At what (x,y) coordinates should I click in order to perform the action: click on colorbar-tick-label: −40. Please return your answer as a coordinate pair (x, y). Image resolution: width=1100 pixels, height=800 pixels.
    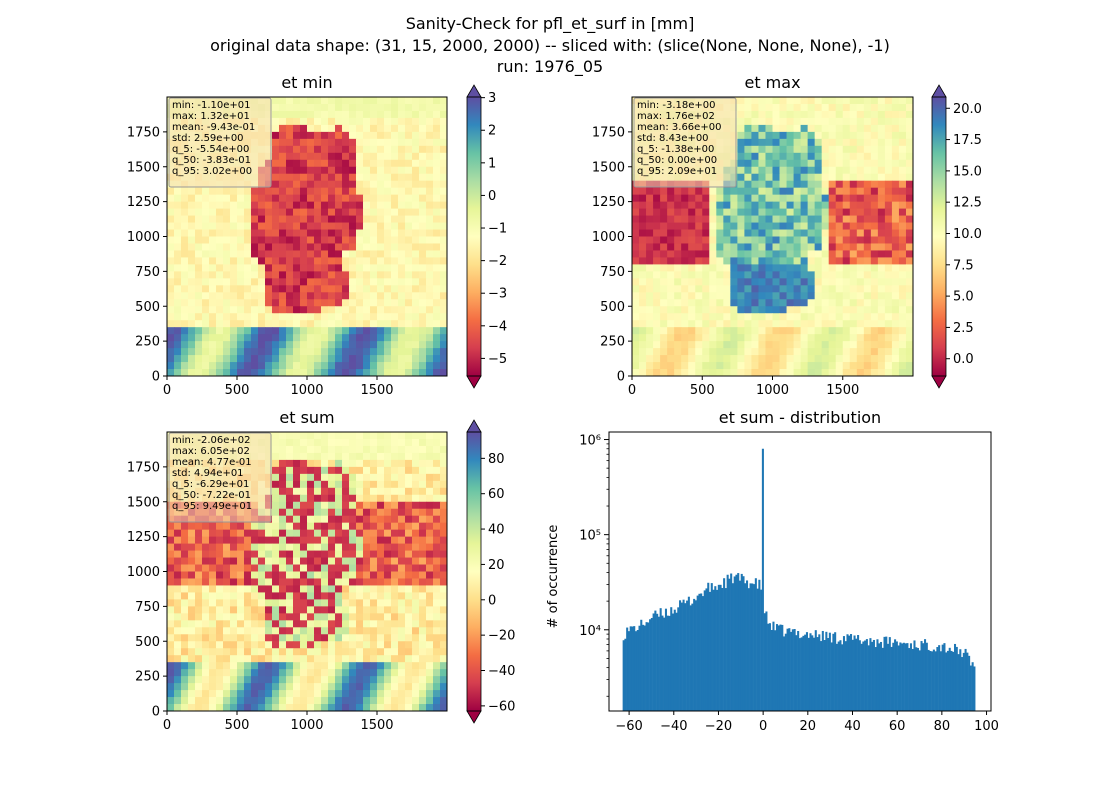
    Looking at the image, I should click on (501, 671).